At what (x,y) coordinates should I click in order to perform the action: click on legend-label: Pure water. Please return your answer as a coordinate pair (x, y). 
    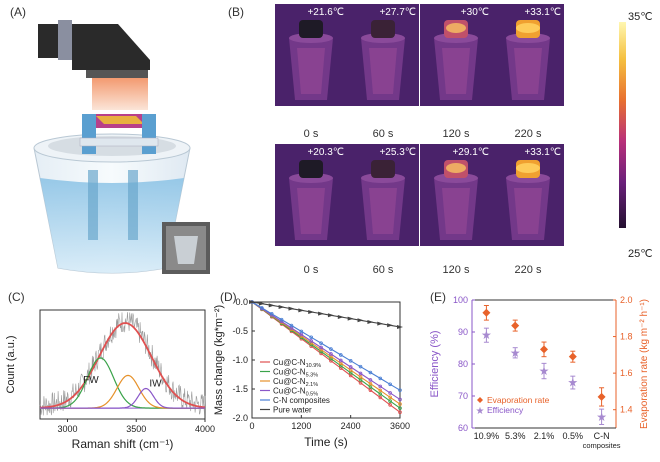
    Looking at the image, I should click on (292, 410).